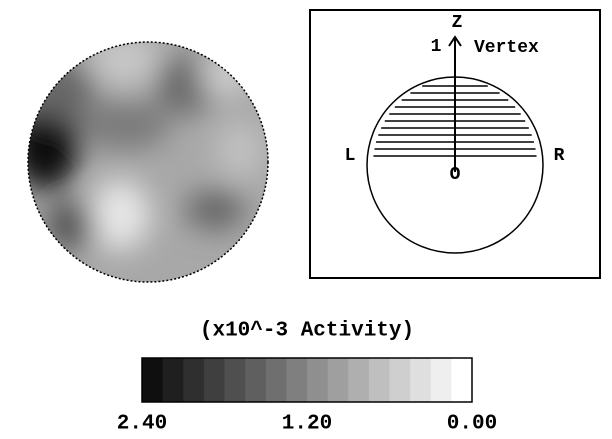  What do you see at coordinates (307, 331) in the screenshot?
I see `colorbar-title: (x10^-3 Activity)` at bounding box center [307, 331].